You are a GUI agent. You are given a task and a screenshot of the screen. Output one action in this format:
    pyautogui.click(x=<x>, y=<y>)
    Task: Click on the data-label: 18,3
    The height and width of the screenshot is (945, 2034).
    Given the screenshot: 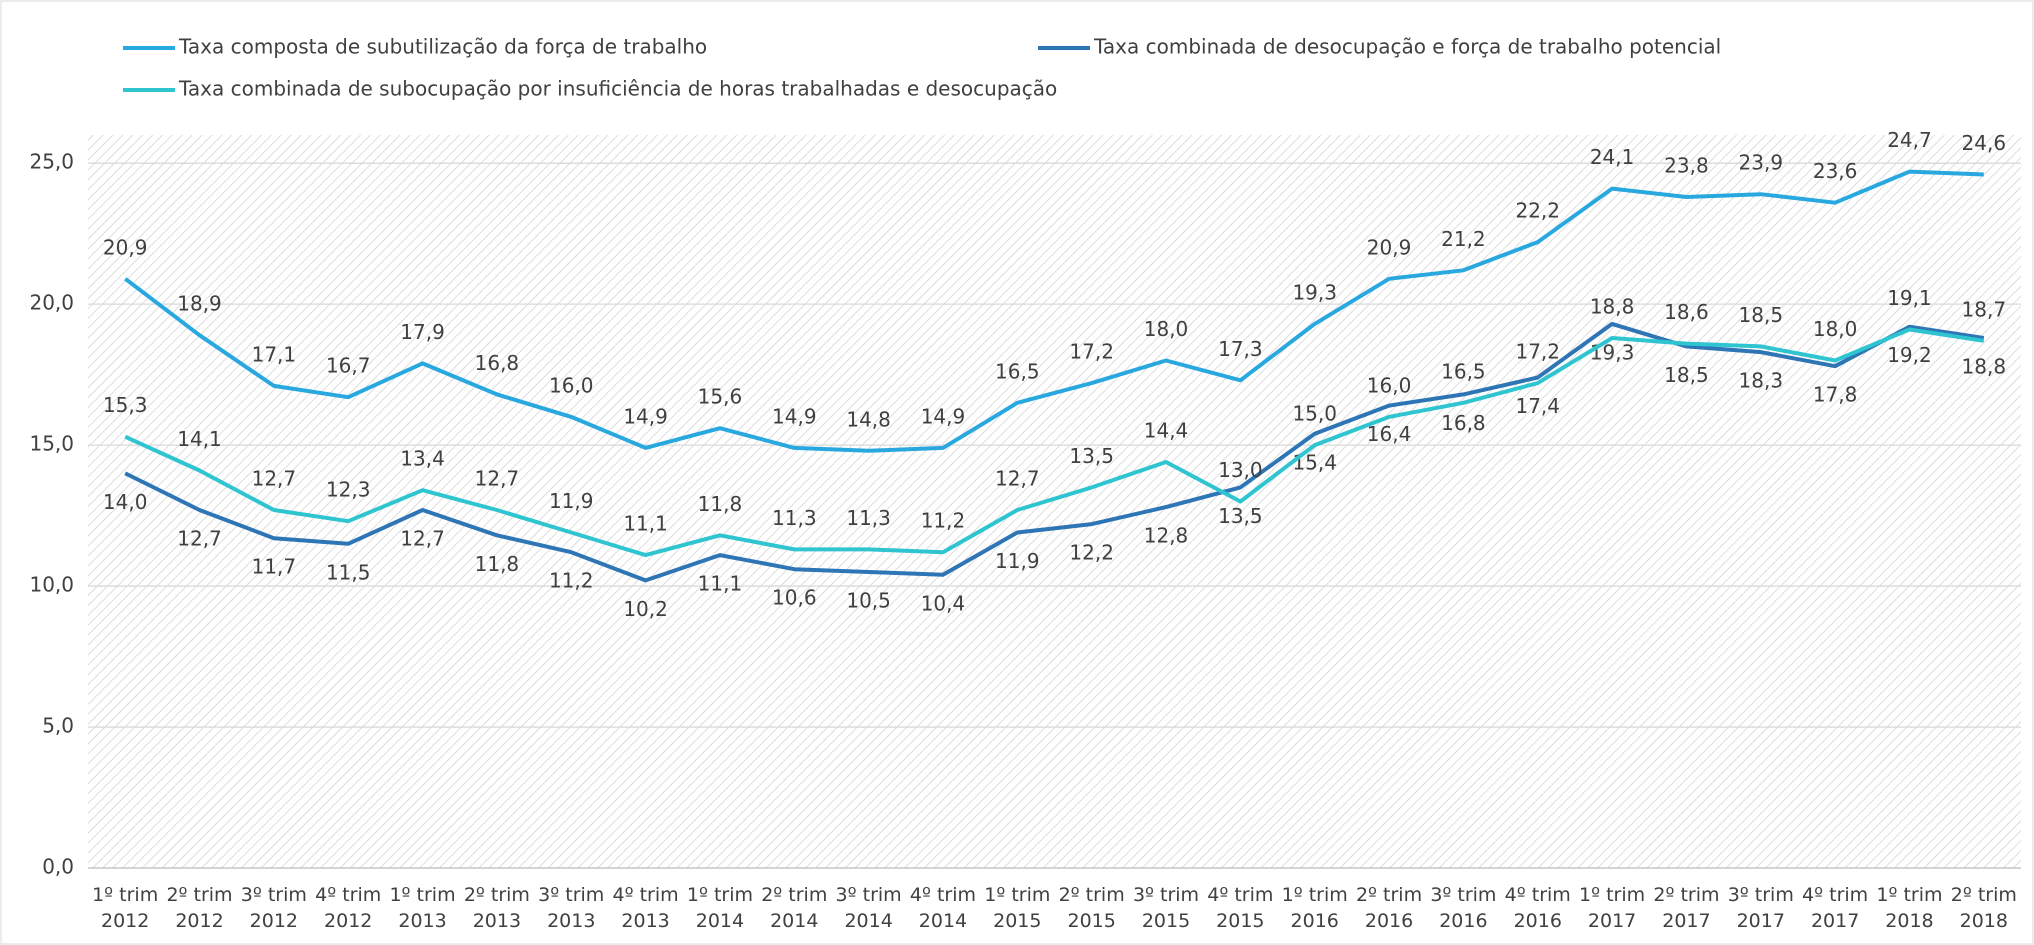 What is the action you would take?
    pyautogui.click(x=1761, y=381)
    